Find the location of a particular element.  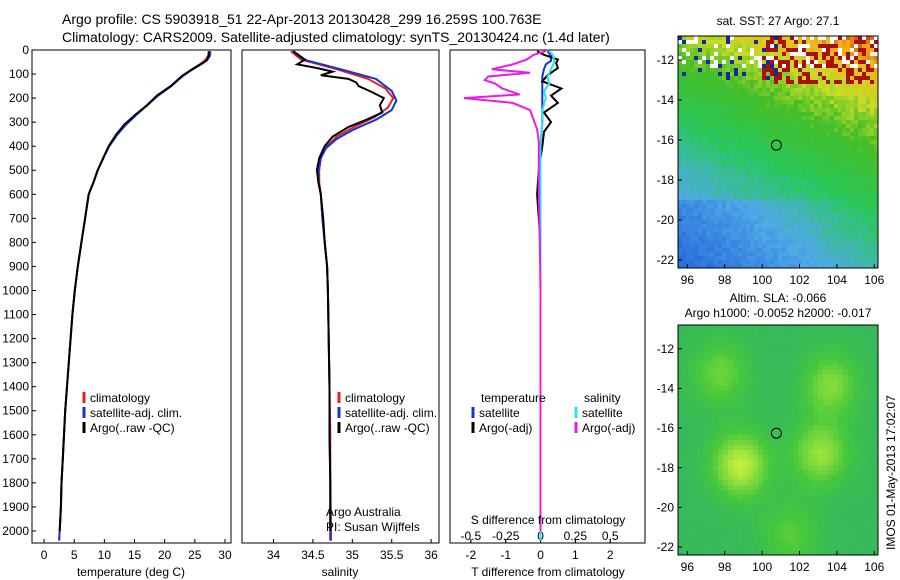

map-y-label: -16 is located at coordinates (666, 428).